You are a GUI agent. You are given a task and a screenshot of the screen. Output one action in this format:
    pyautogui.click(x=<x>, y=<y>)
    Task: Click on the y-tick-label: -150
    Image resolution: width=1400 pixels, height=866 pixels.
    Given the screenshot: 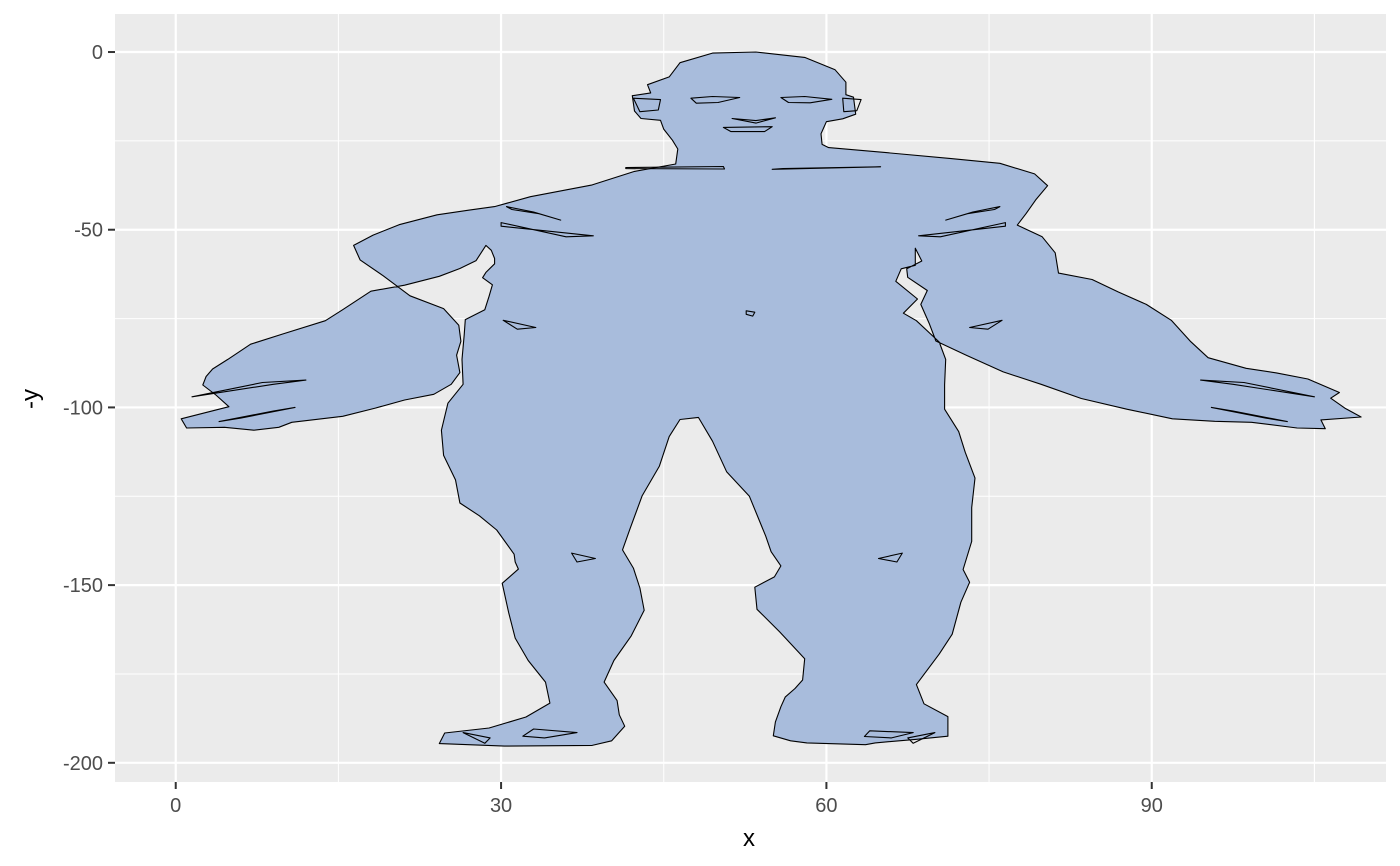 What is the action you would take?
    pyautogui.click(x=83, y=586)
    